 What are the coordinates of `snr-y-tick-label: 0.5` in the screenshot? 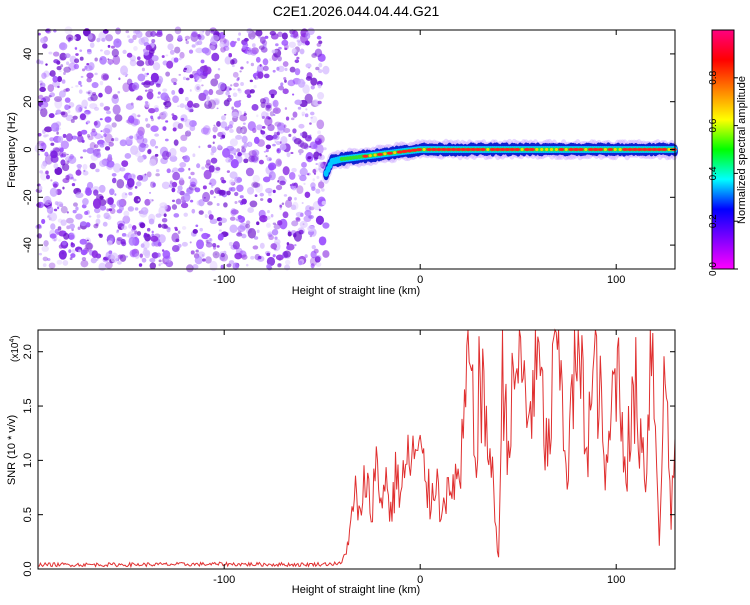 It's located at (28, 514).